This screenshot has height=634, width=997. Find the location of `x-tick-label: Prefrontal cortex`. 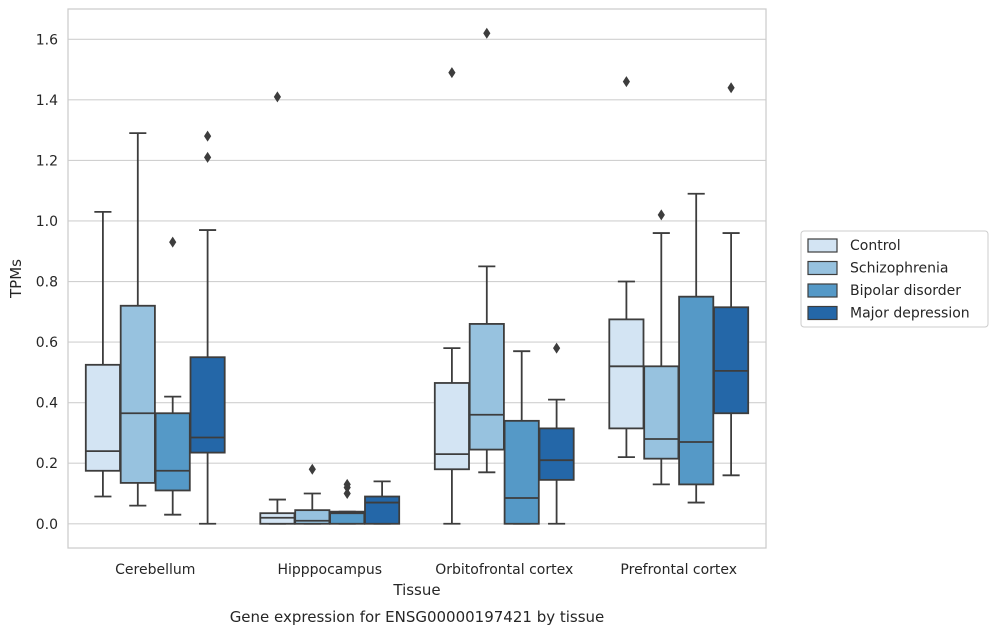

x-tick-label: Prefrontal cortex is located at coordinates (678, 570).